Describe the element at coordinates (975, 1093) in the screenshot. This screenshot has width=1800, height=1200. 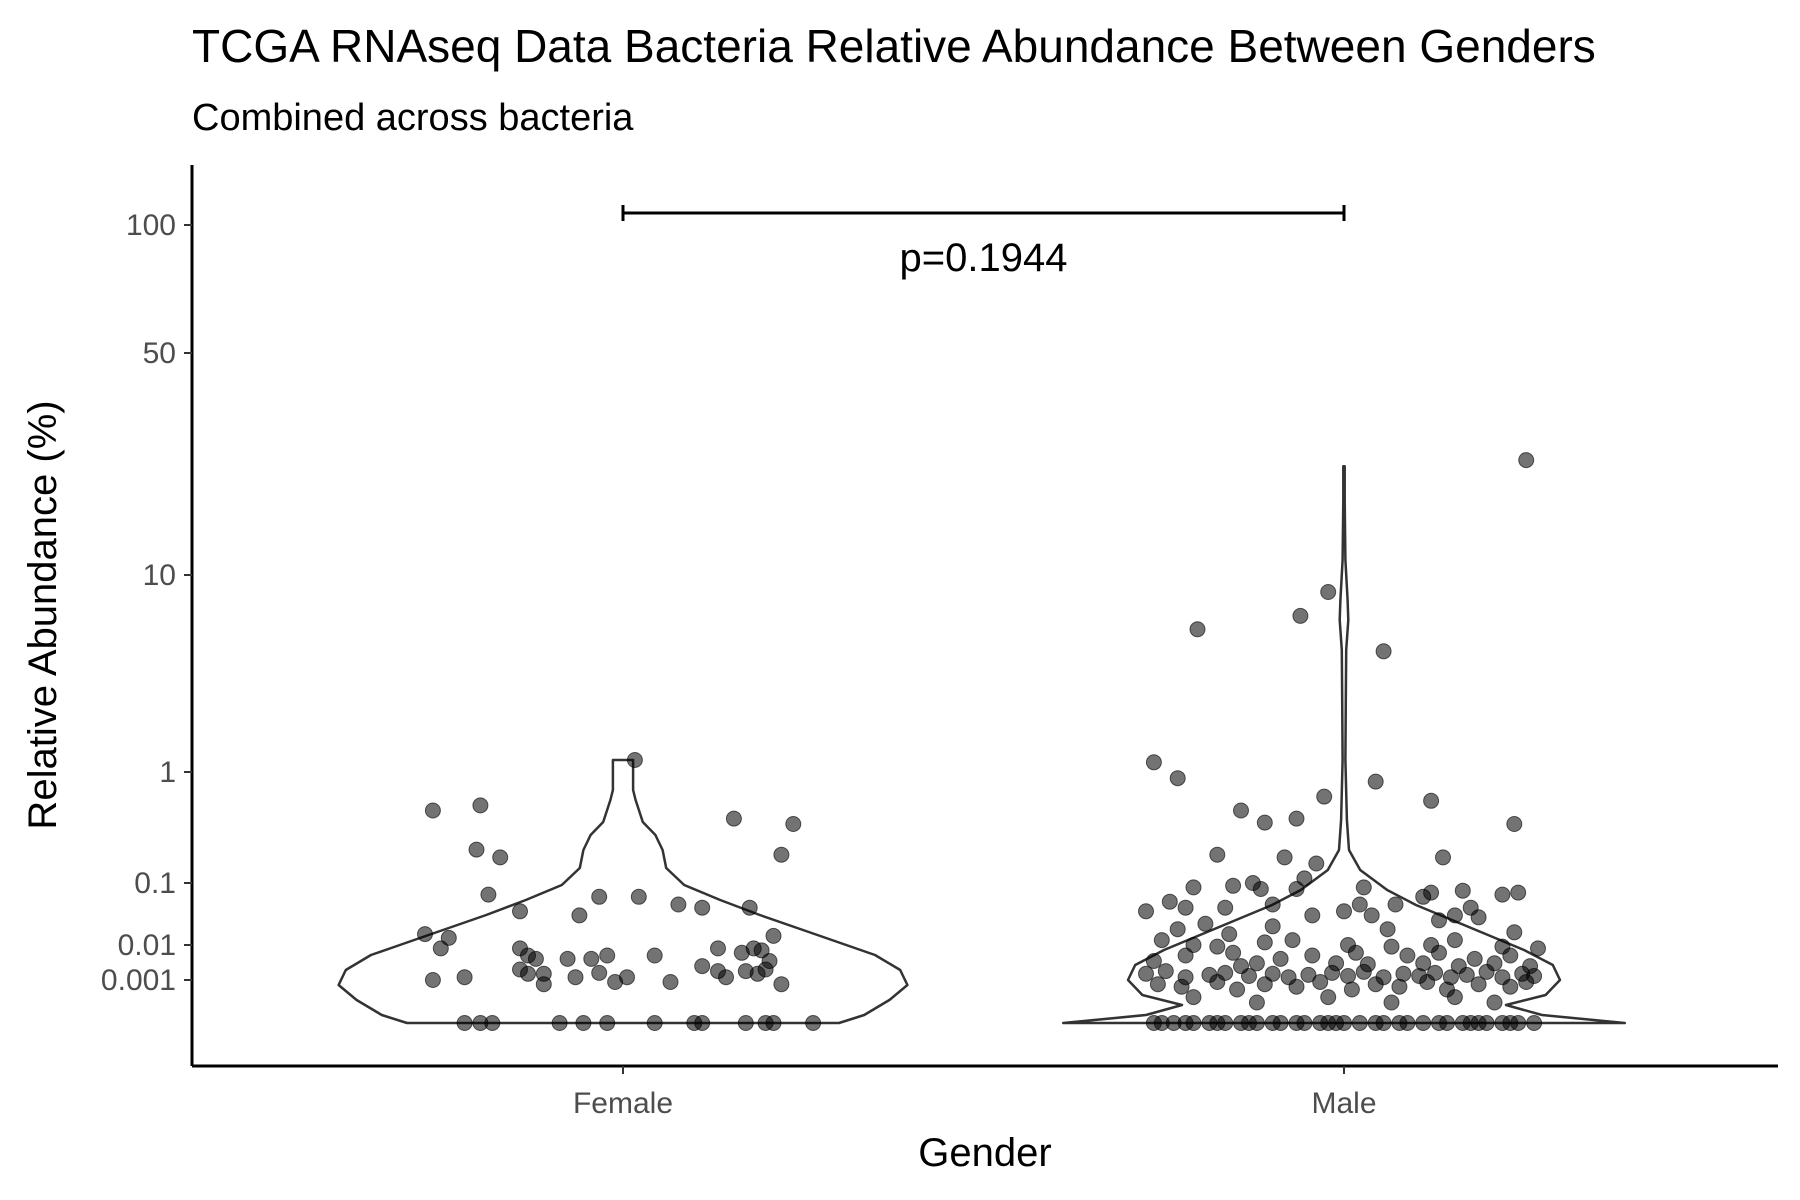
I see `x-ticks: Female Male` at that location.